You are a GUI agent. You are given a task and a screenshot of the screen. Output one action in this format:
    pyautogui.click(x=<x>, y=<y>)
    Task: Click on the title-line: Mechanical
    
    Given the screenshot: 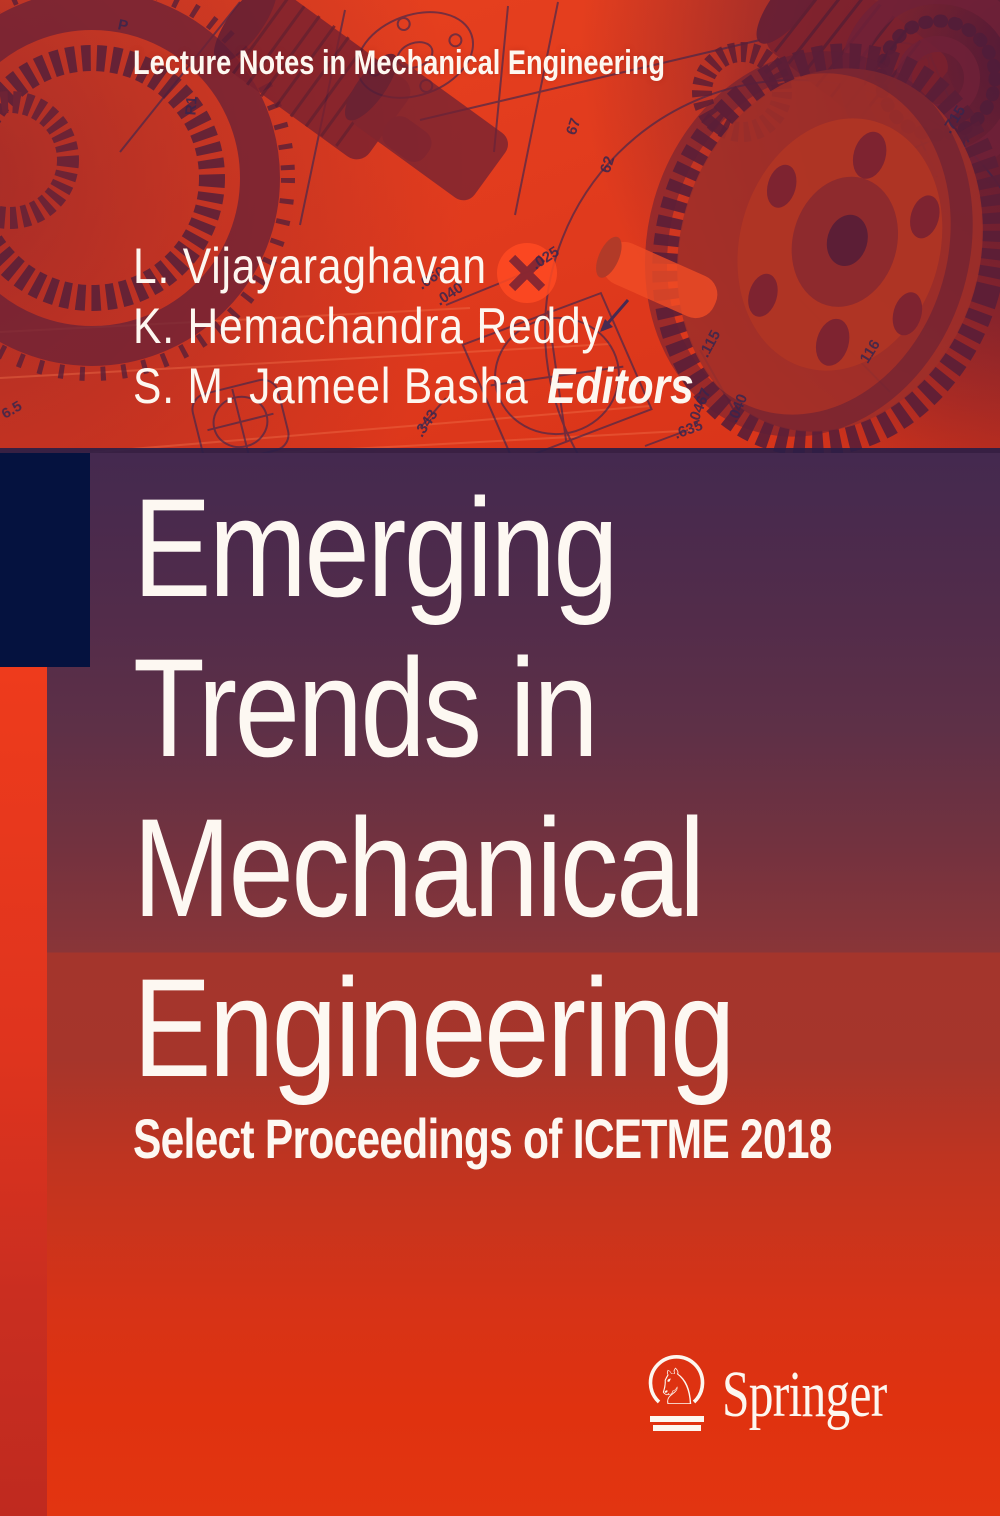 What is the action you would take?
    pyautogui.click(x=419, y=867)
    